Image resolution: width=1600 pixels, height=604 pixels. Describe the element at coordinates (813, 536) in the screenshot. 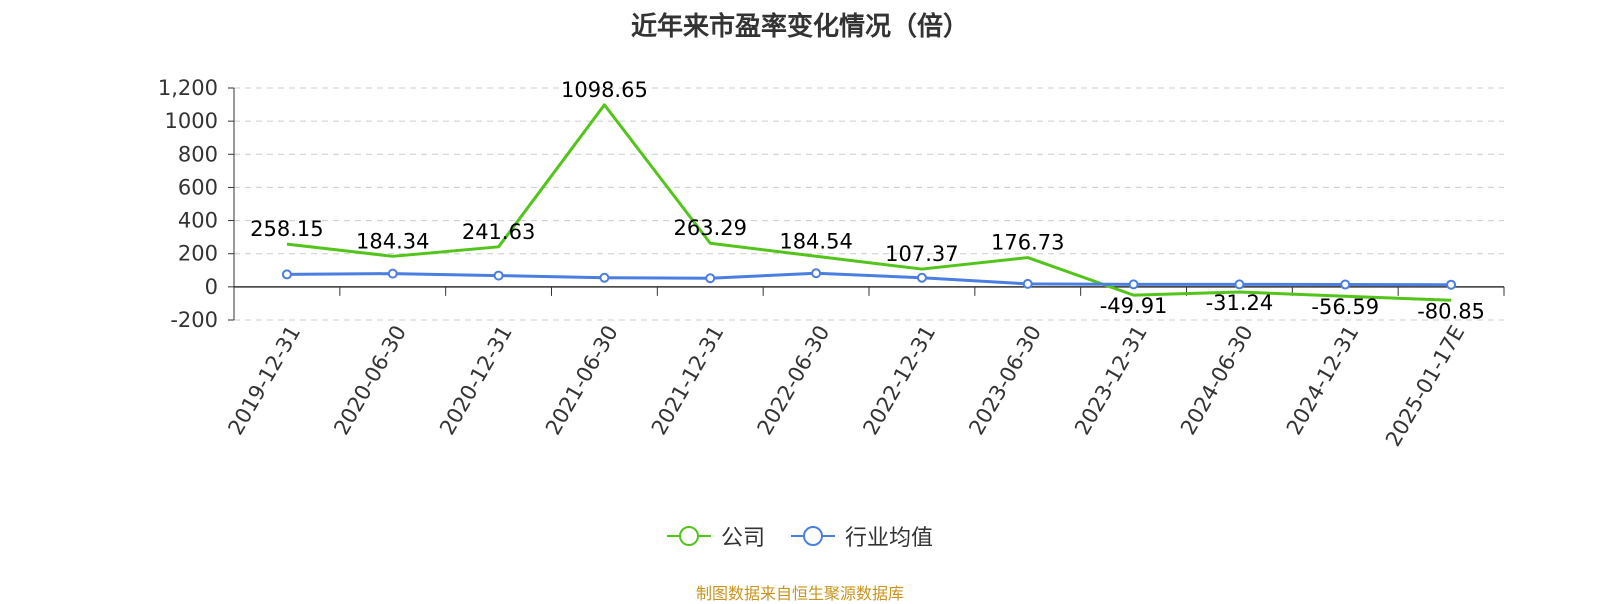

I see `legend-industry-marker-icon` at that location.